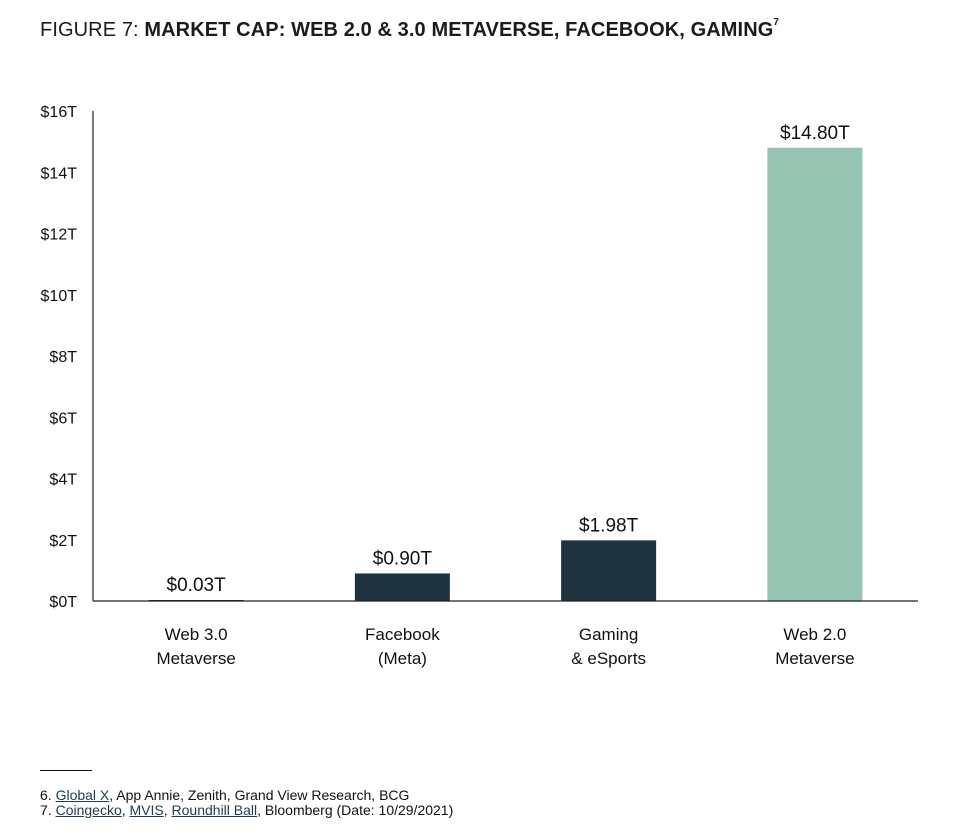 The image size is (962, 840). I want to click on y-tick-label: $4T, so click(63, 480).